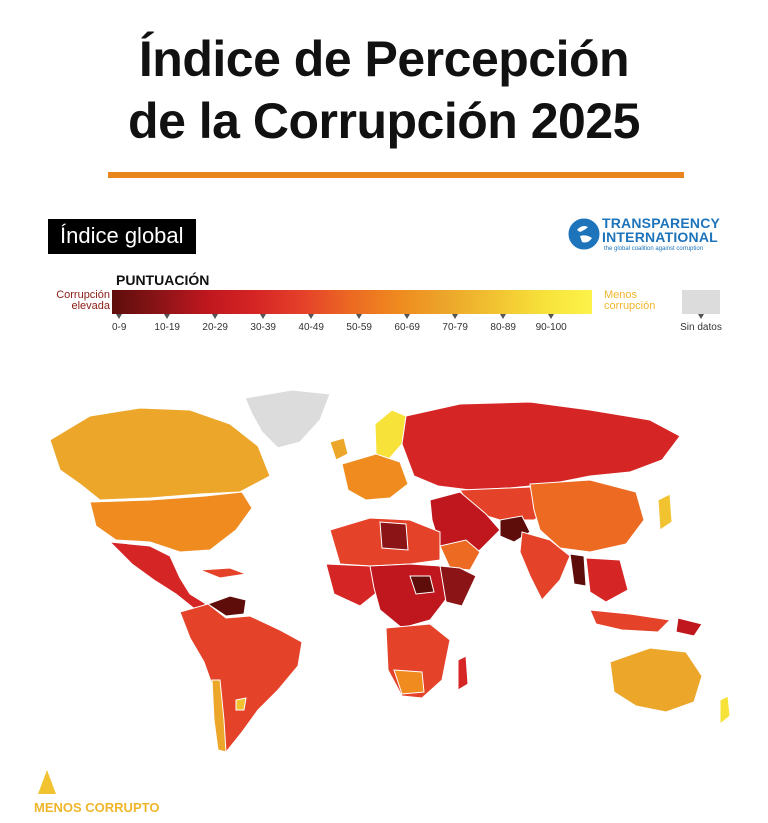 Image resolution: width=768 pixels, height=823 pixels. Describe the element at coordinates (584, 234) in the screenshot. I see `globe-icon` at that location.